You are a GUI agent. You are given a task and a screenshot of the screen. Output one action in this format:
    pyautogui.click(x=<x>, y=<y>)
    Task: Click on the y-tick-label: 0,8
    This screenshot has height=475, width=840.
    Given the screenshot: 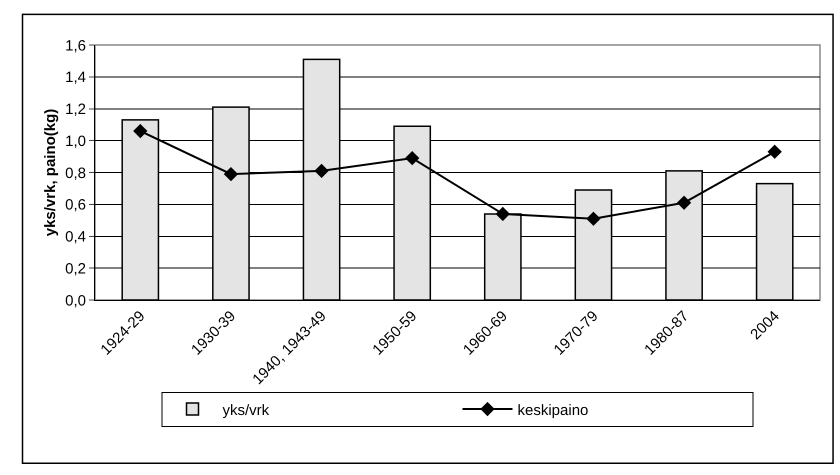 What is the action you would take?
    pyautogui.click(x=75, y=173)
    